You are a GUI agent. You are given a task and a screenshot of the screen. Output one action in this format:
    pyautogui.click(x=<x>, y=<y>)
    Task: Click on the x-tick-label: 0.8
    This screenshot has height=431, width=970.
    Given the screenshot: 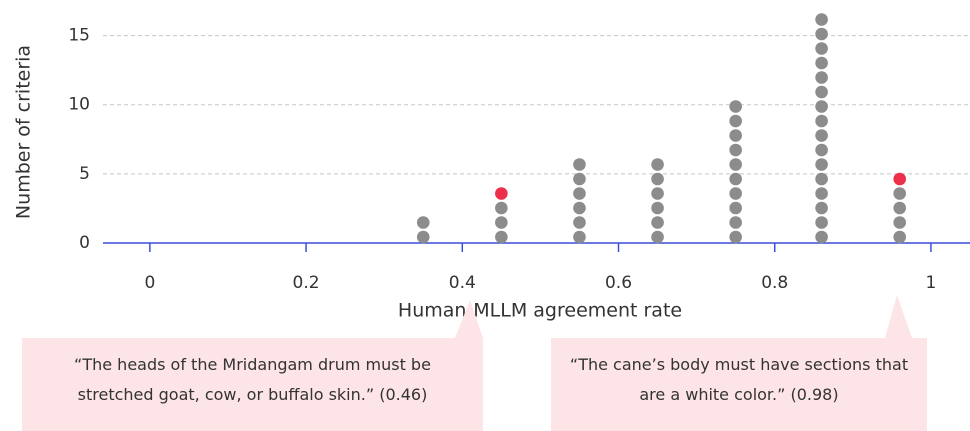 What is the action you would take?
    pyautogui.click(x=774, y=283)
    